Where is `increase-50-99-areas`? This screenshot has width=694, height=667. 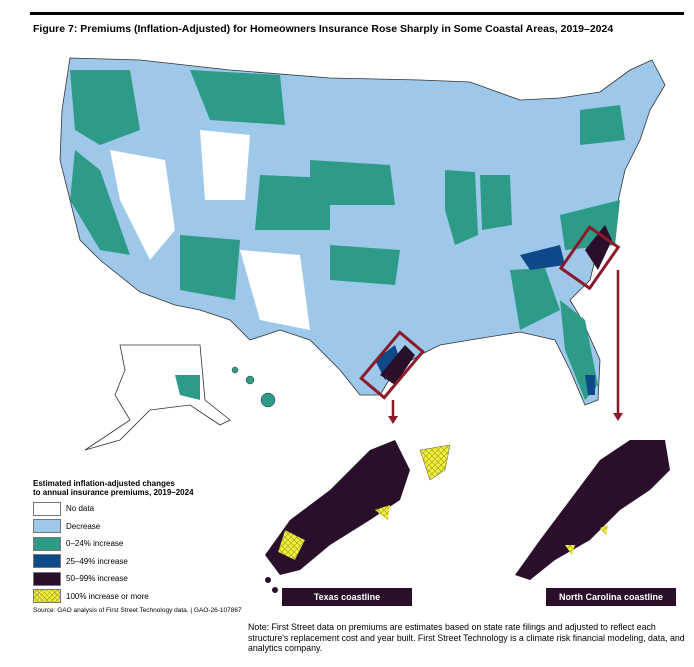 increase-50-99-areas is located at coordinates (496, 305).